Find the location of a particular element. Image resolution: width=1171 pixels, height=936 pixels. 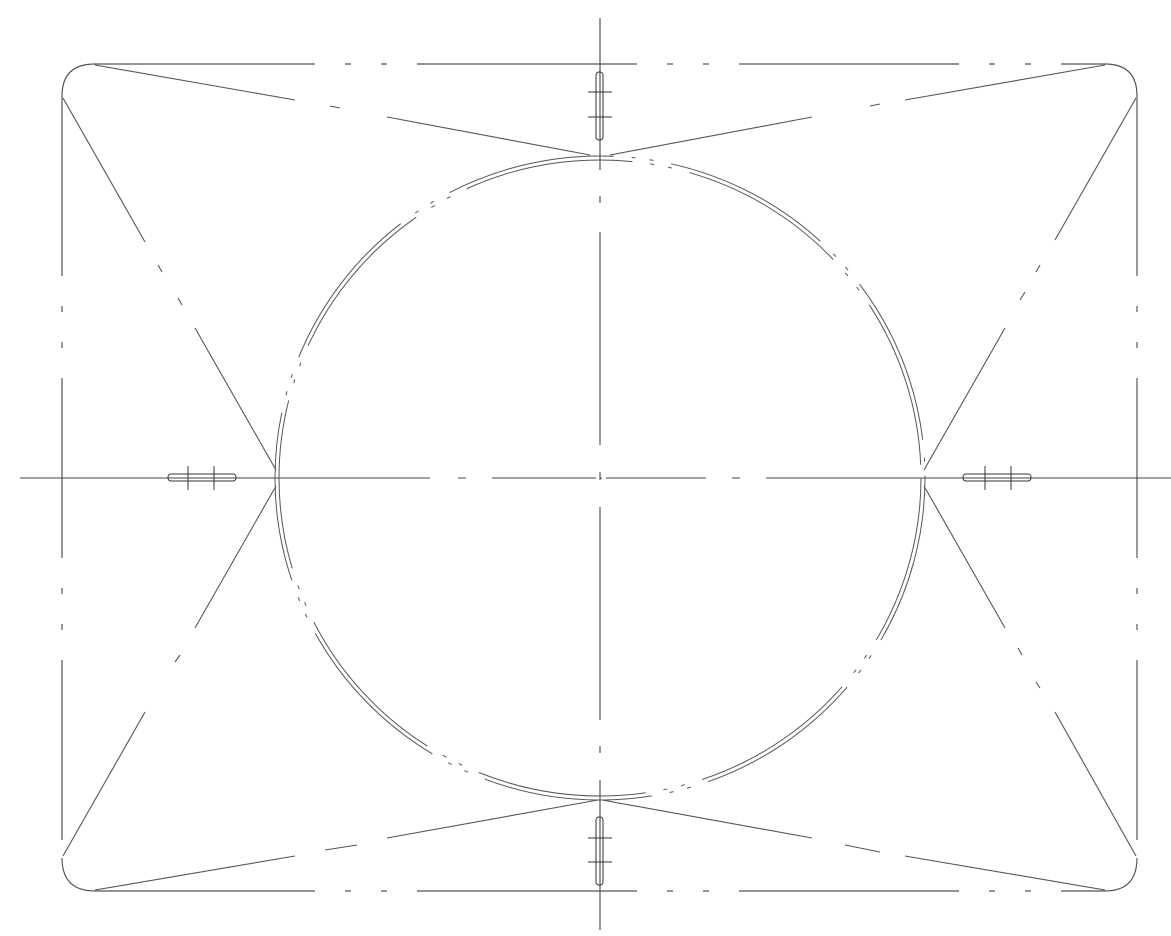

bottom-slot-mark is located at coordinates (600, 851).